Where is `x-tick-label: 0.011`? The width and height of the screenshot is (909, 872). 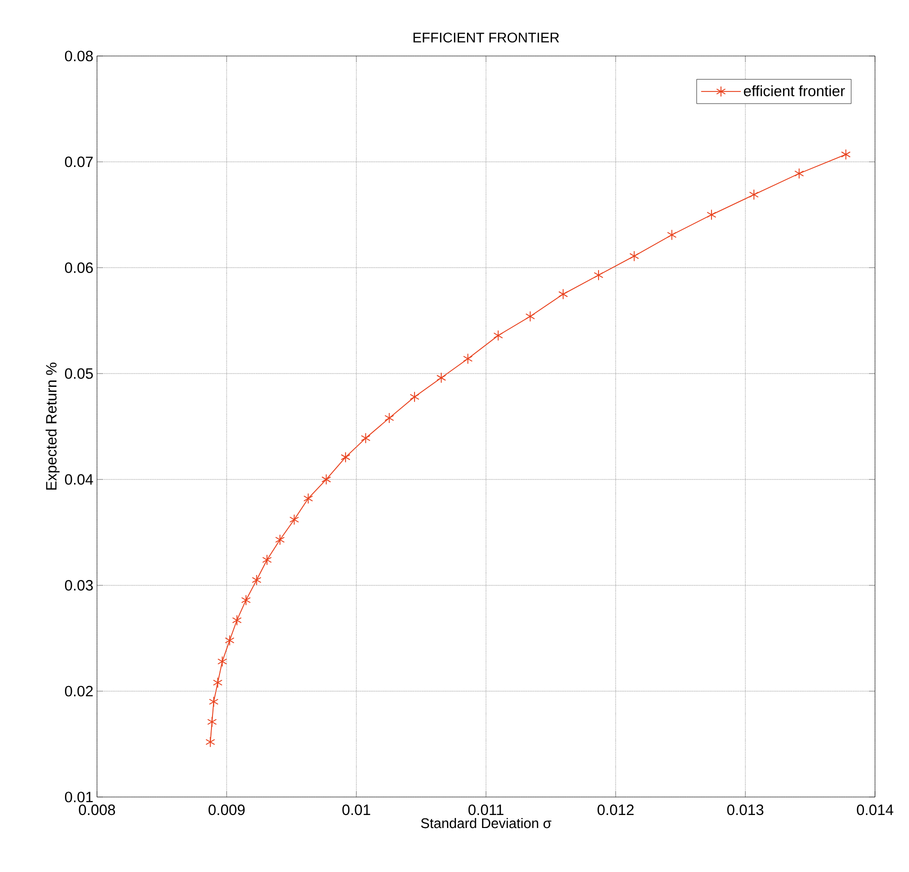
x-tick-label: 0.011 is located at coordinates (486, 810).